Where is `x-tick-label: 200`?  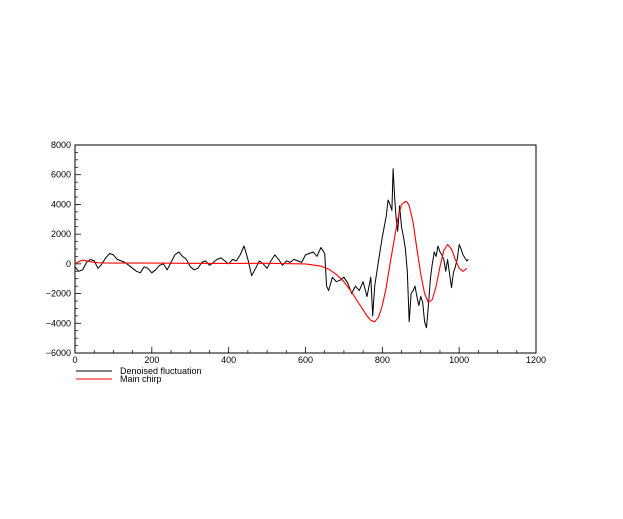 x-tick-label: 200 is located at coordinates (151, 360).